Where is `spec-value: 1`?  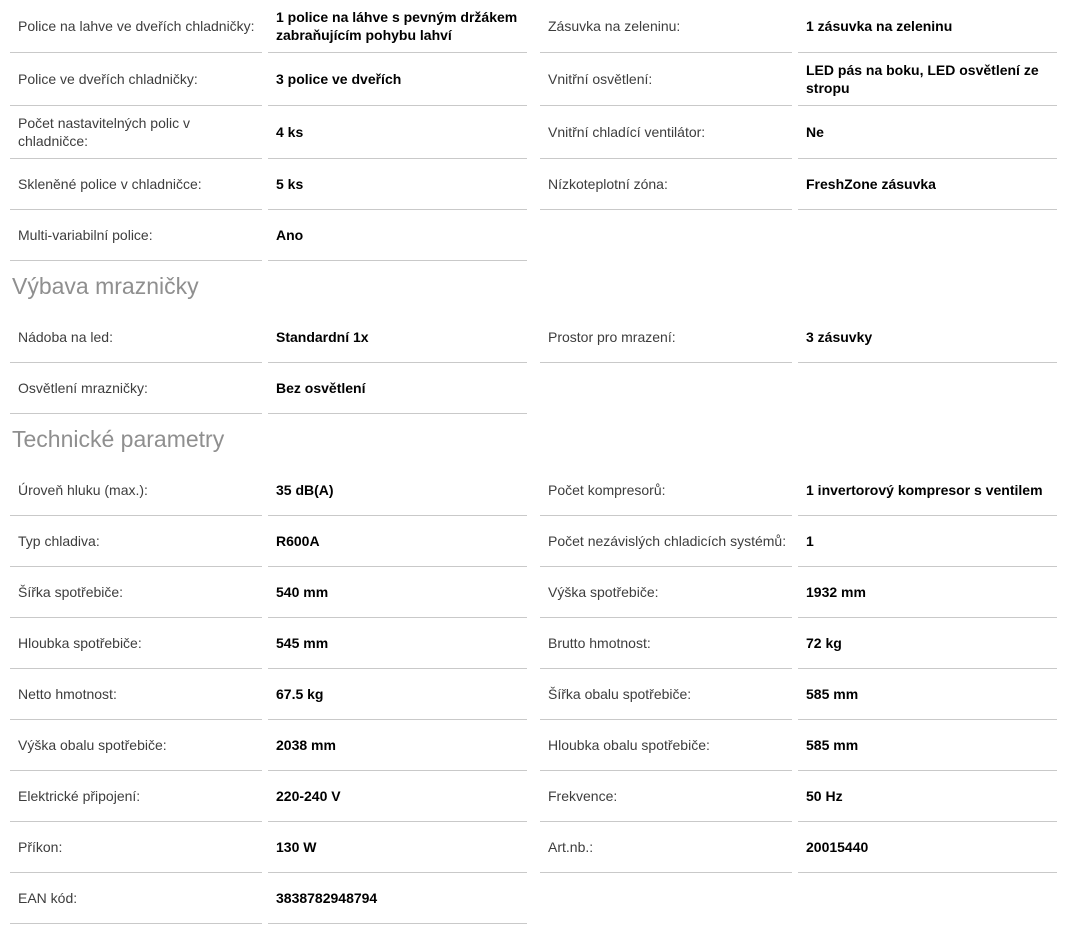
spec-value: 1 is located at coordinates (927, 541).